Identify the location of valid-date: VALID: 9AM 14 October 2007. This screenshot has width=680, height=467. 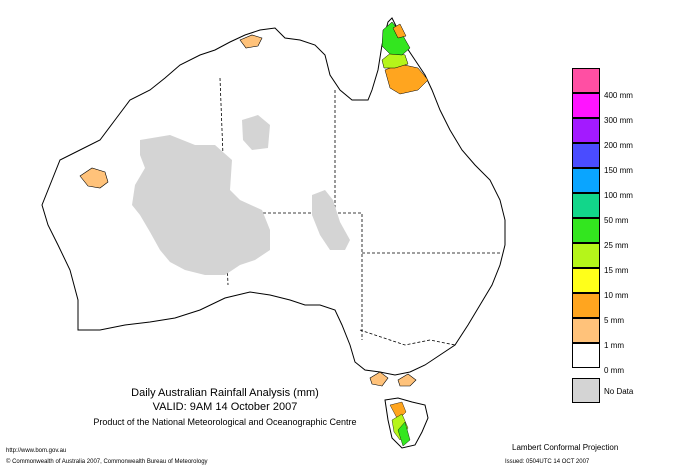
(225, 407).